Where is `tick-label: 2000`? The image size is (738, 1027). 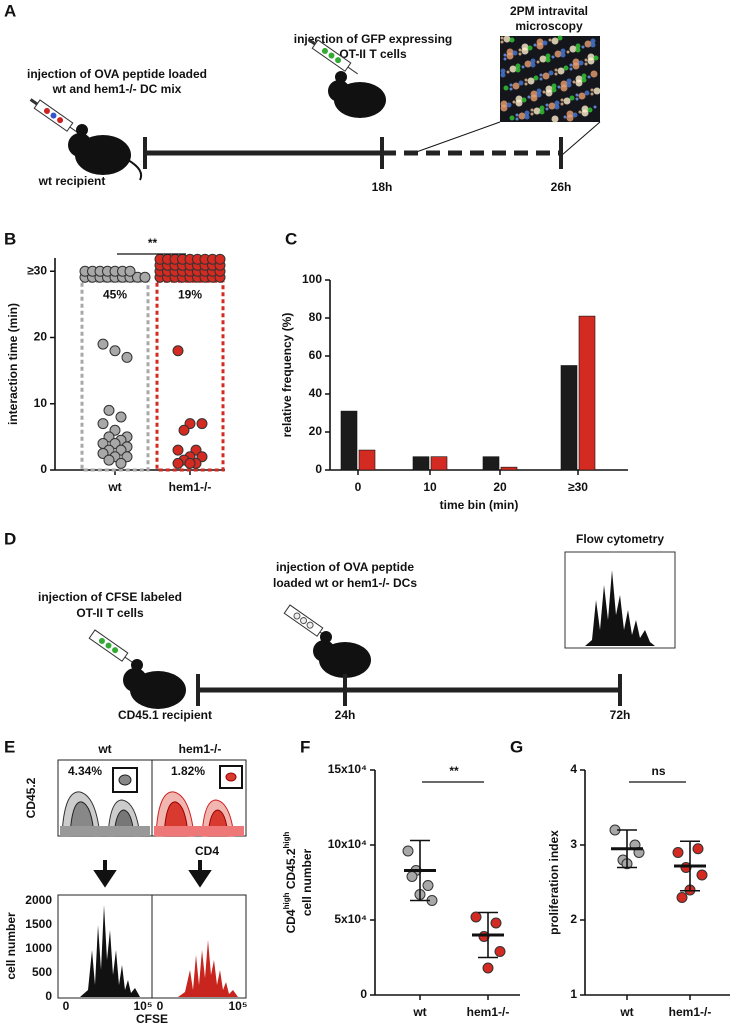 tick-label: 2000 is located at coordinates (38, 900).